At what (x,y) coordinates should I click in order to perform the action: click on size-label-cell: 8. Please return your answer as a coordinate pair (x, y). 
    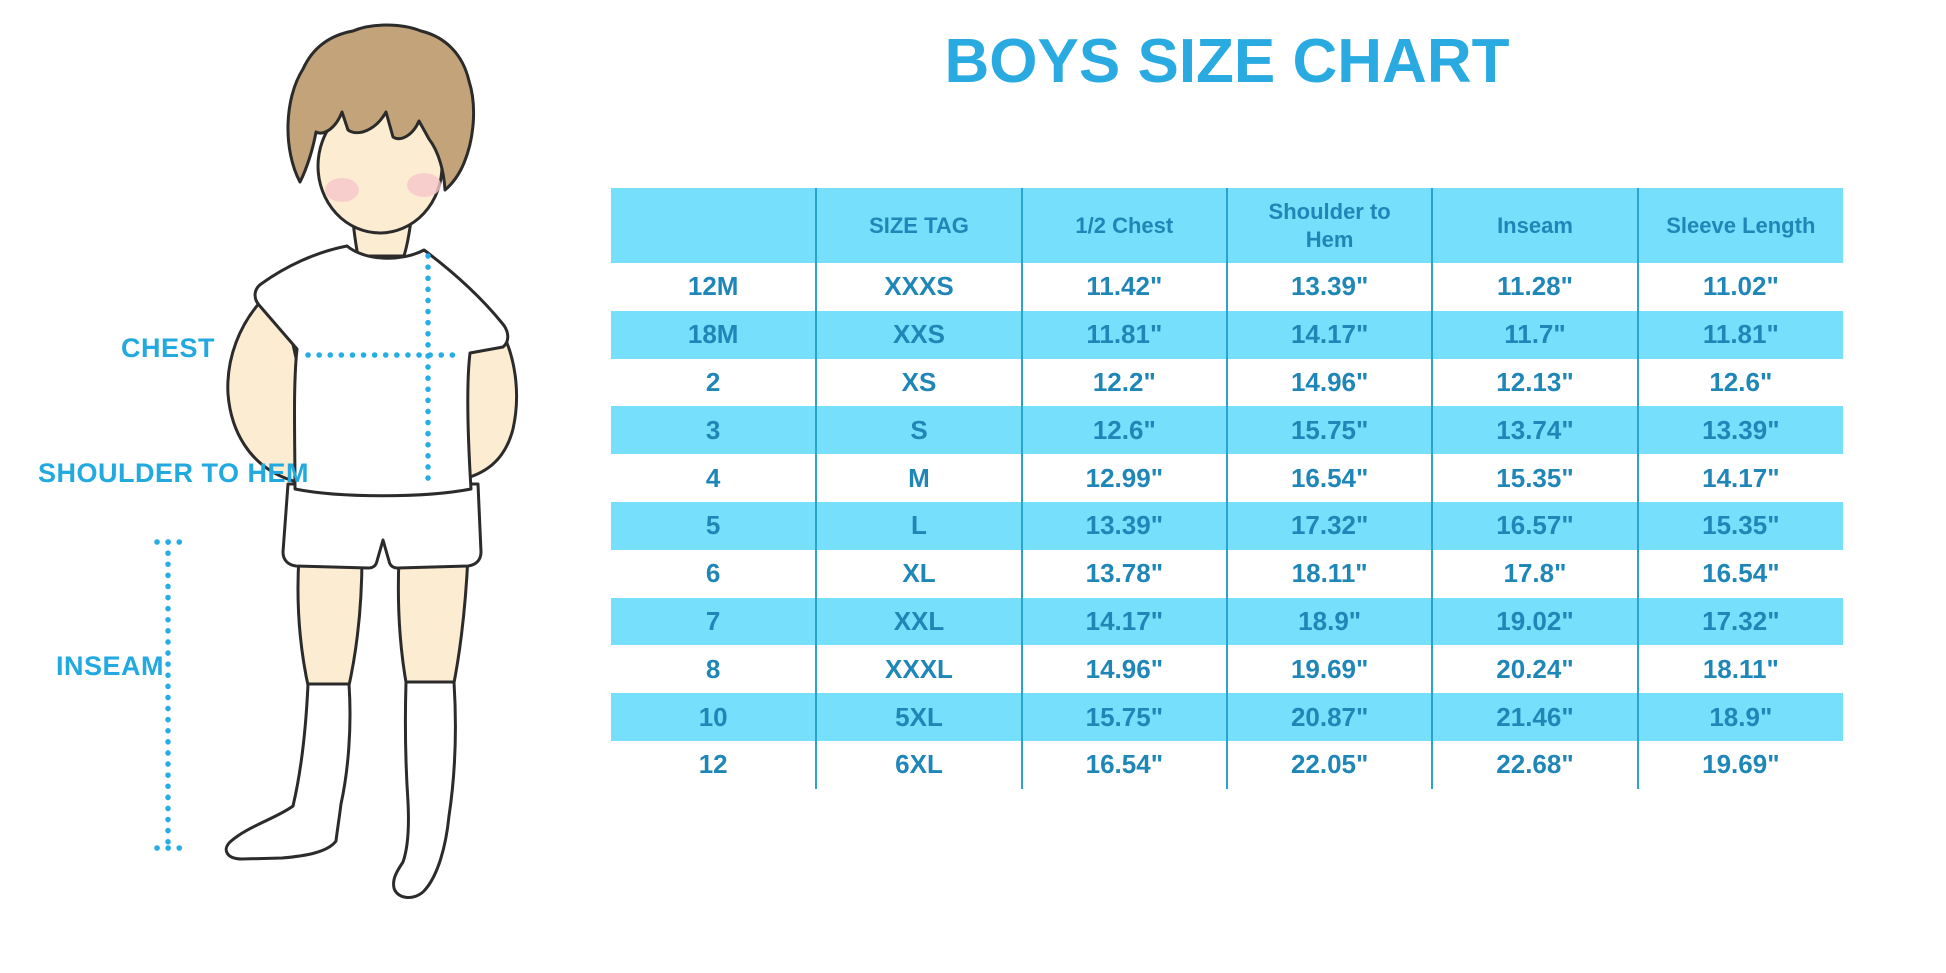
    Looking at the image, I should click on (714, 669).